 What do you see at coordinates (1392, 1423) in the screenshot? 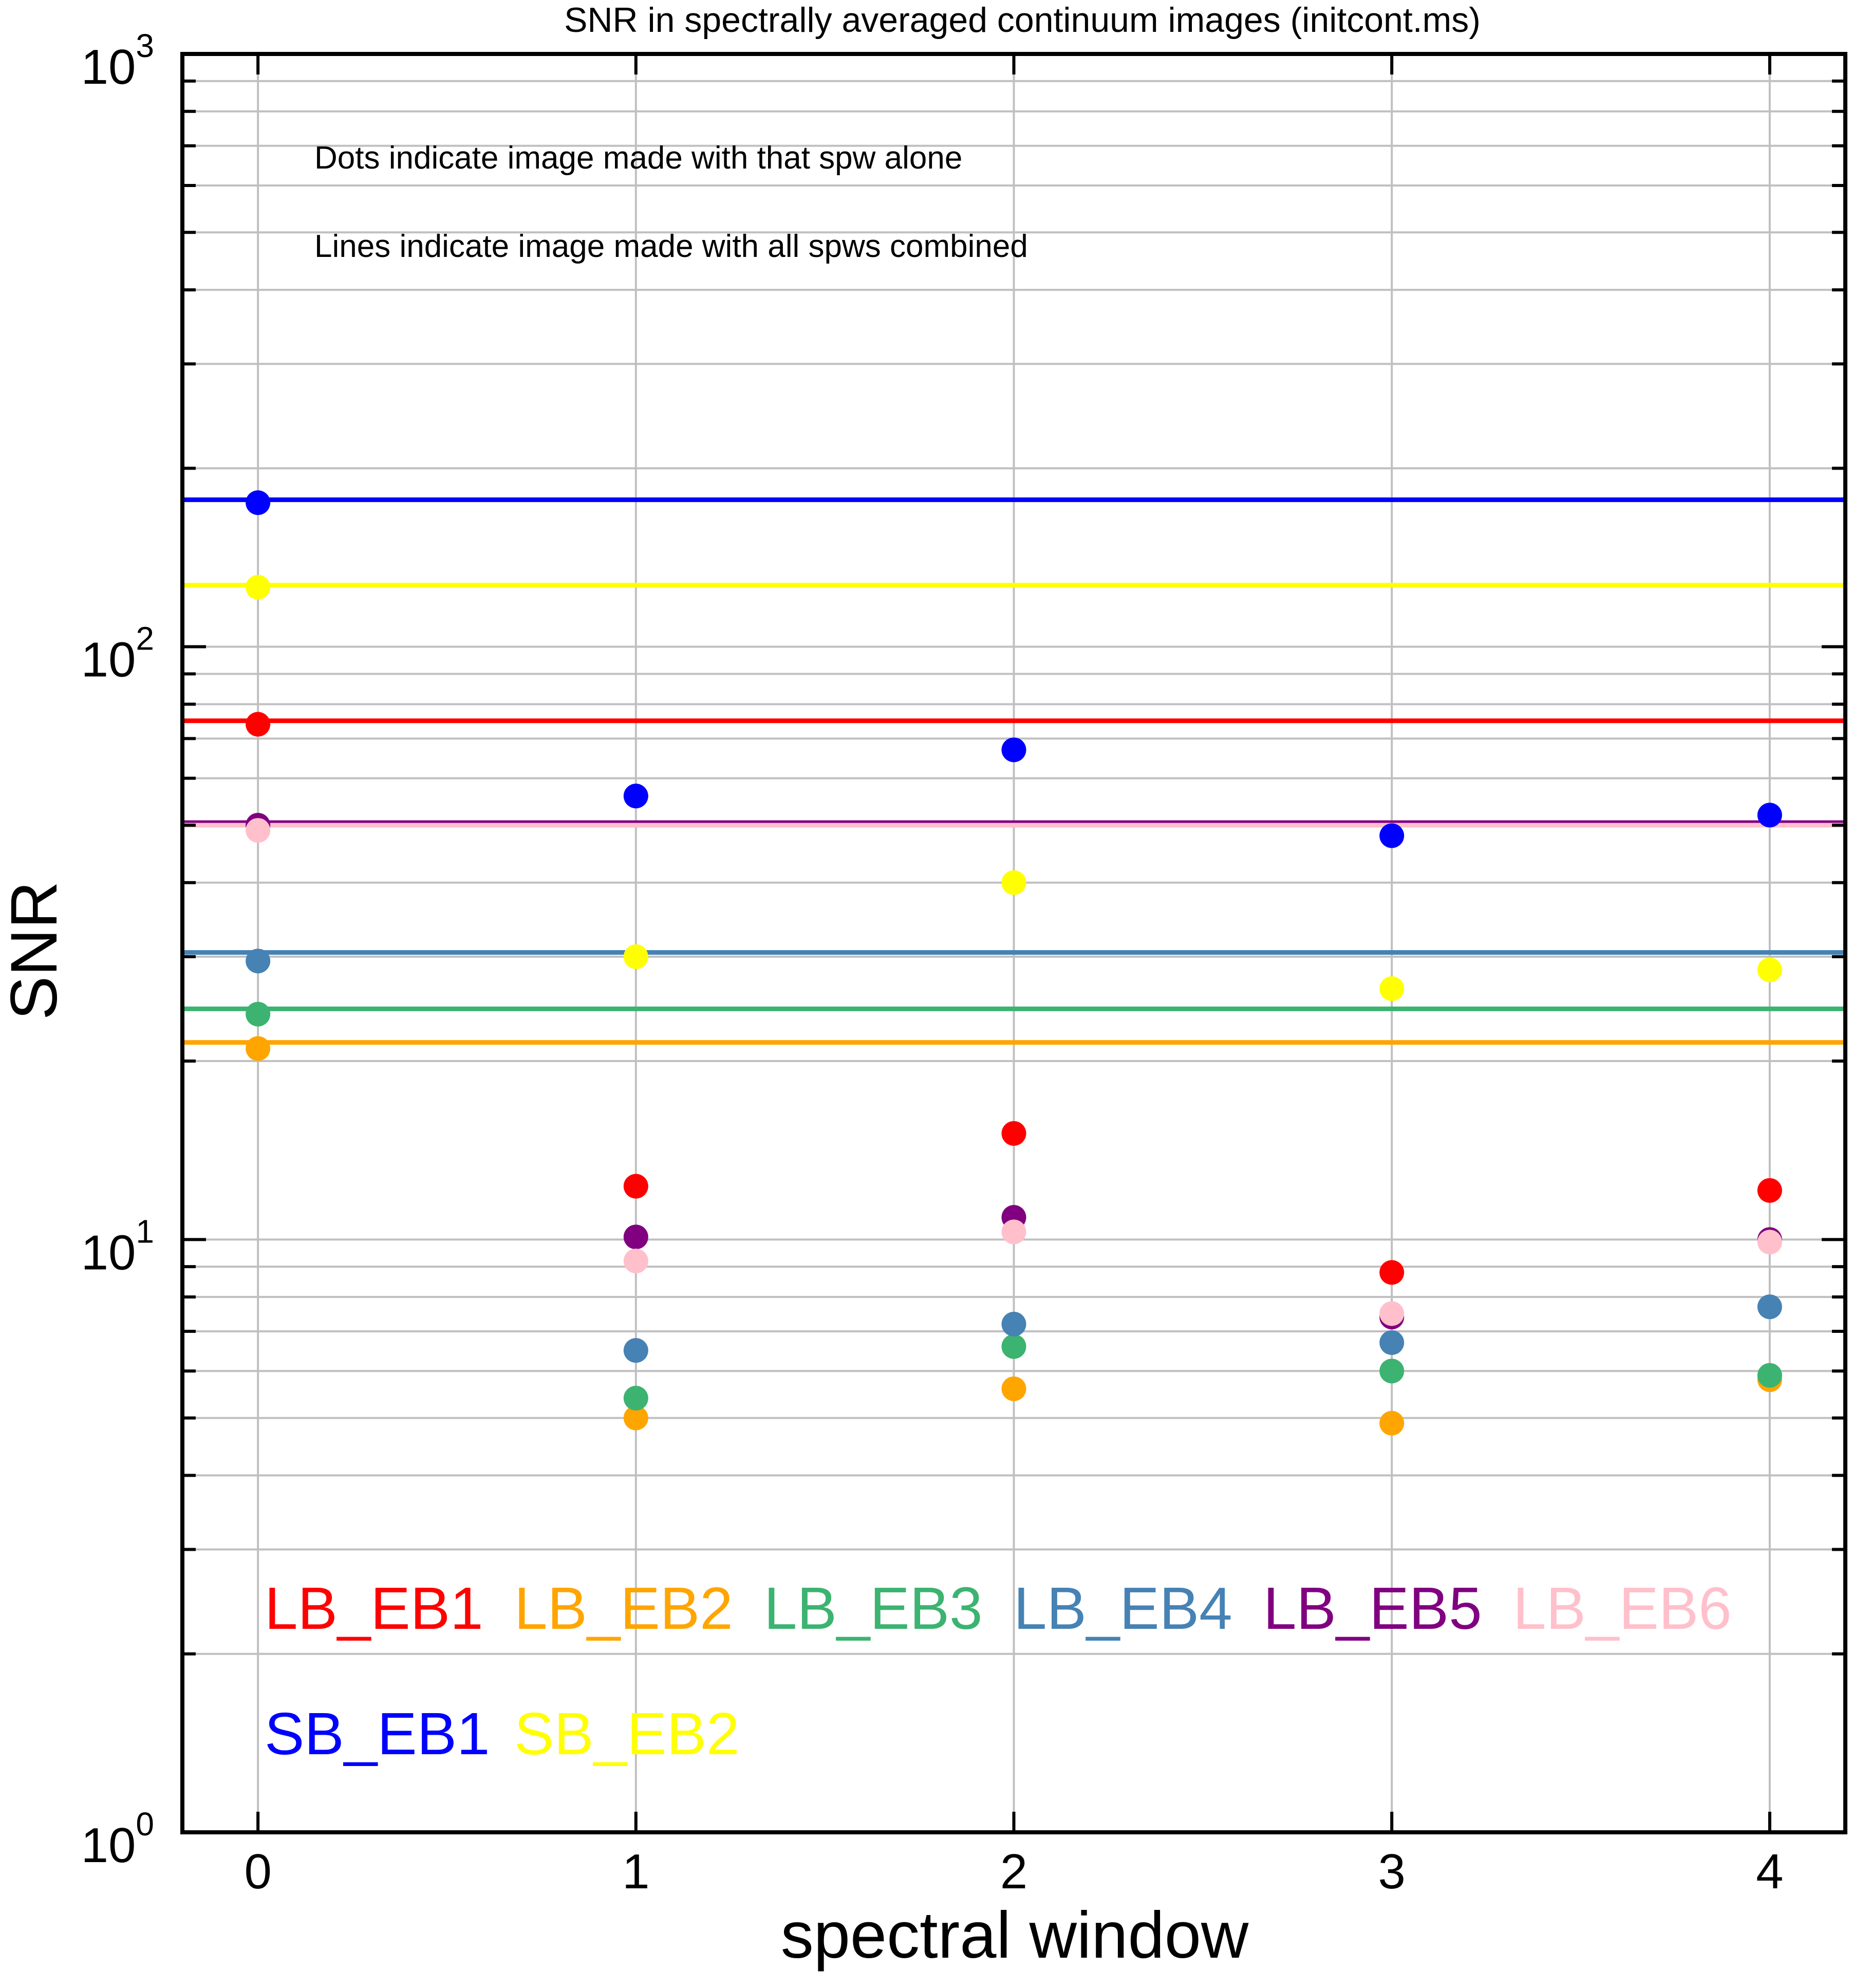
I see `point-lb-eb2-spw3` at bounding box center [1392, 1423].